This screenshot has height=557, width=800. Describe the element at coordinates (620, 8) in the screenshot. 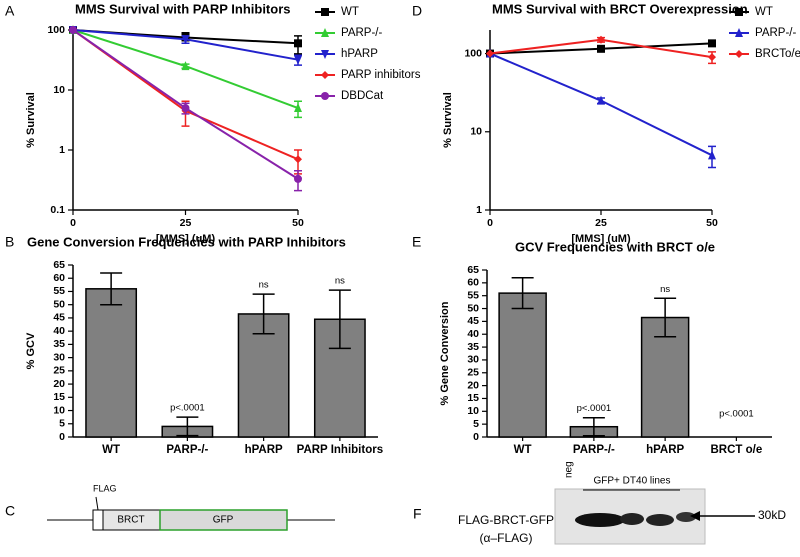

I see `chart-title: MMS Survival with BRCT Overexpression` at that location.